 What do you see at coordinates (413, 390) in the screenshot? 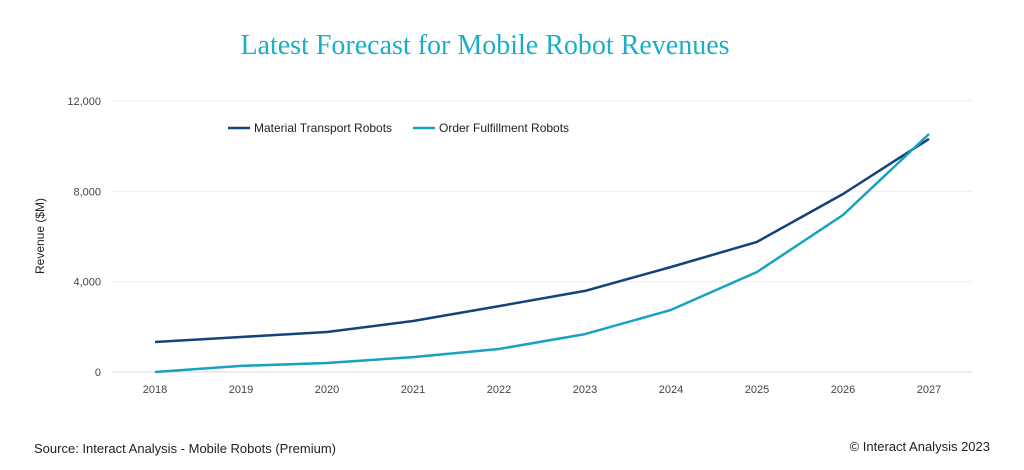
I see `x-tick-label: 2021` at bounding box center [413, 390].